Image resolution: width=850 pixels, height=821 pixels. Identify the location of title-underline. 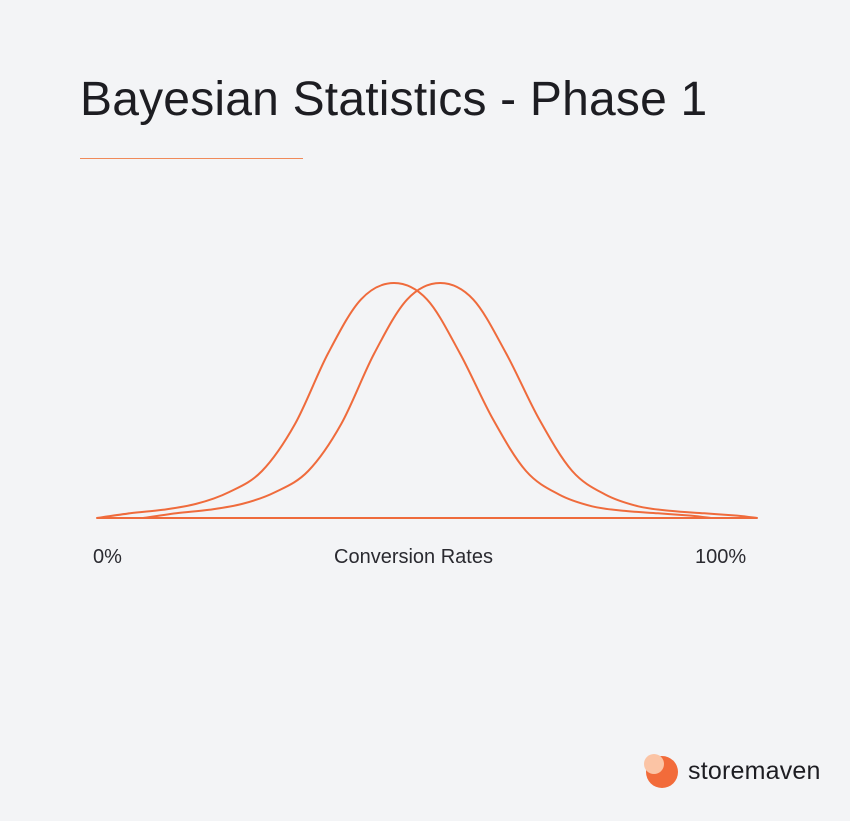
(191, 158).